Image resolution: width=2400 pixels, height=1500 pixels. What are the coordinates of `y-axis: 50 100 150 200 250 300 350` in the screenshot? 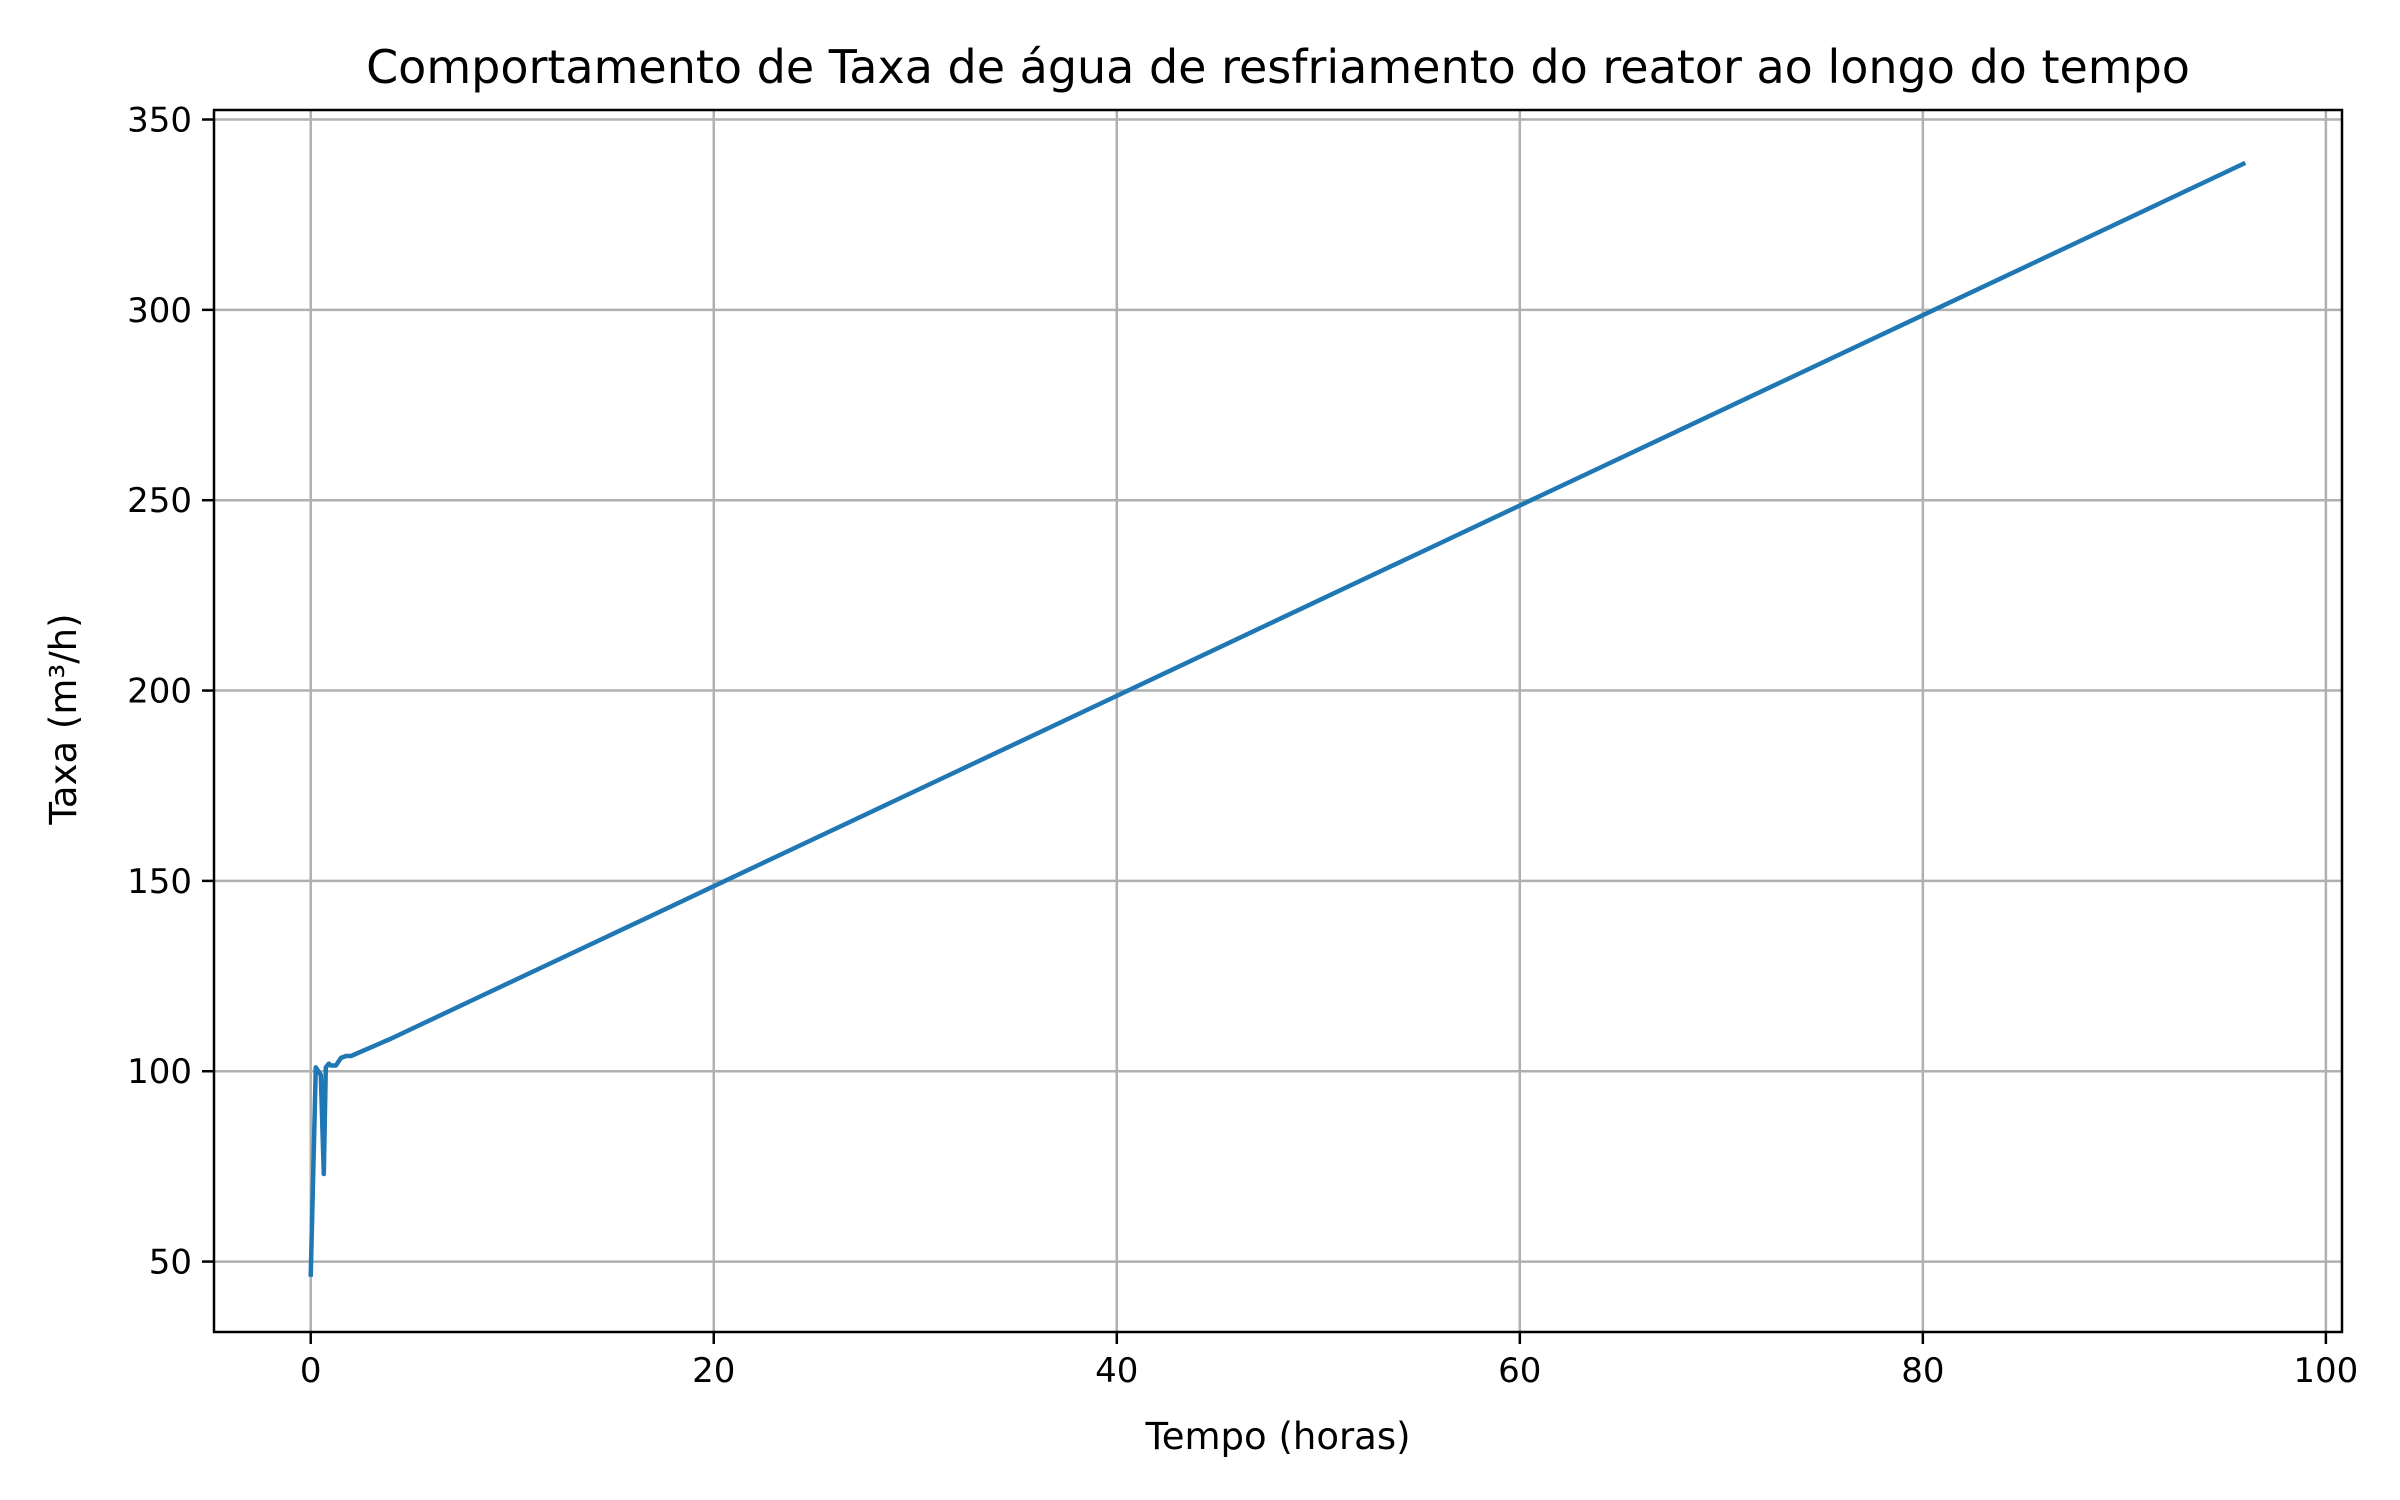 It's located at (170, 692).